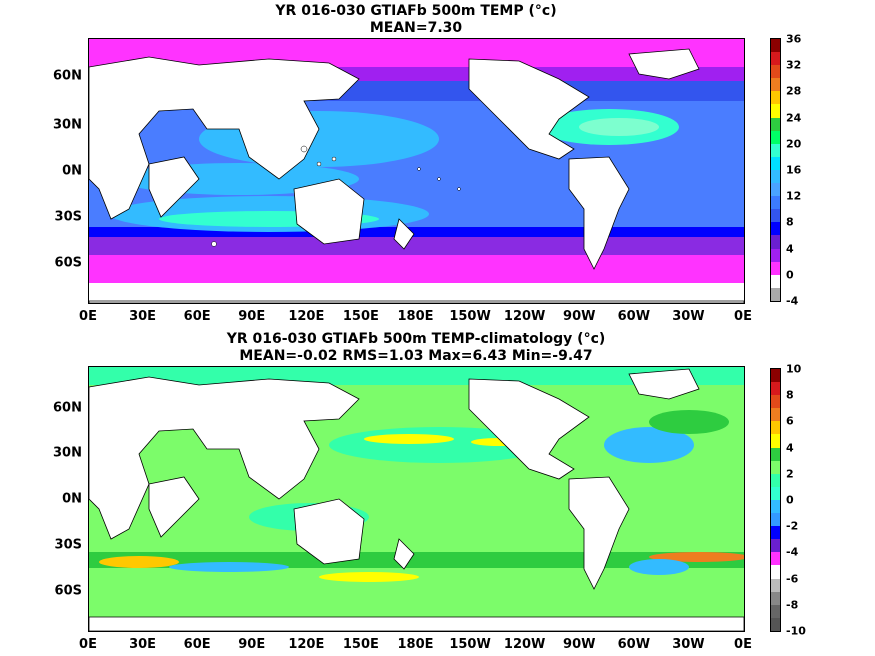  What do you see at coordinates (416, 11) in the screenshot?
I see `top-title-line1: YR 016-030 GTIAFb 500m TEMP (°c)` at bounding box center [416, 11].